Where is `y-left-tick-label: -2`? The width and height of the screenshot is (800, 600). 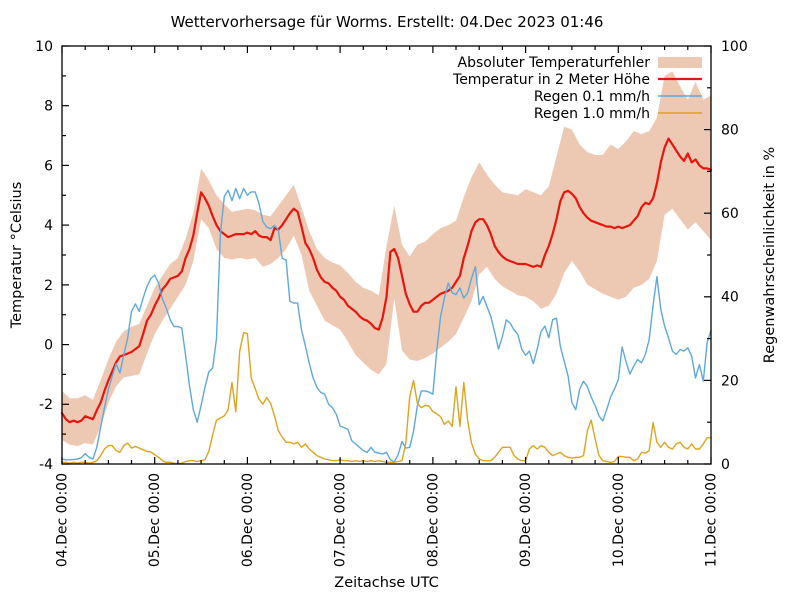 y-left-tick-label: -2 is located at coordinates (46, 405).